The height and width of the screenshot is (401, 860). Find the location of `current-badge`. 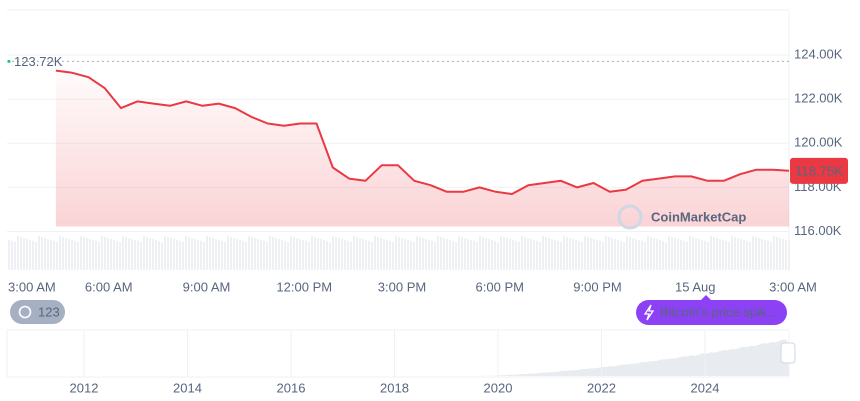

current-badge is located at coordinates (819, 170).